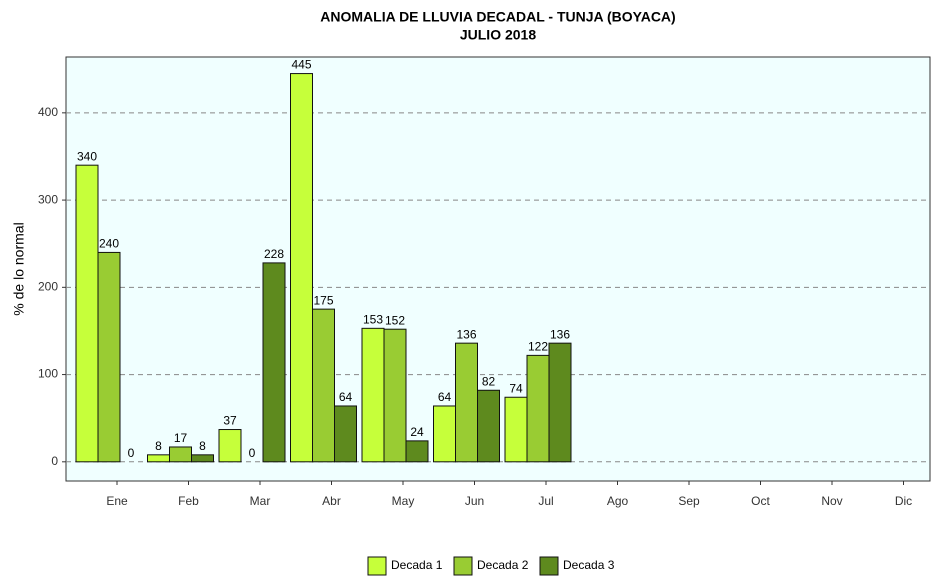 The width and height of the screenshot is (938, 581). Describe the element at coordinates (181, 438) in the screenshot. I see `value-label: 17` at that location.